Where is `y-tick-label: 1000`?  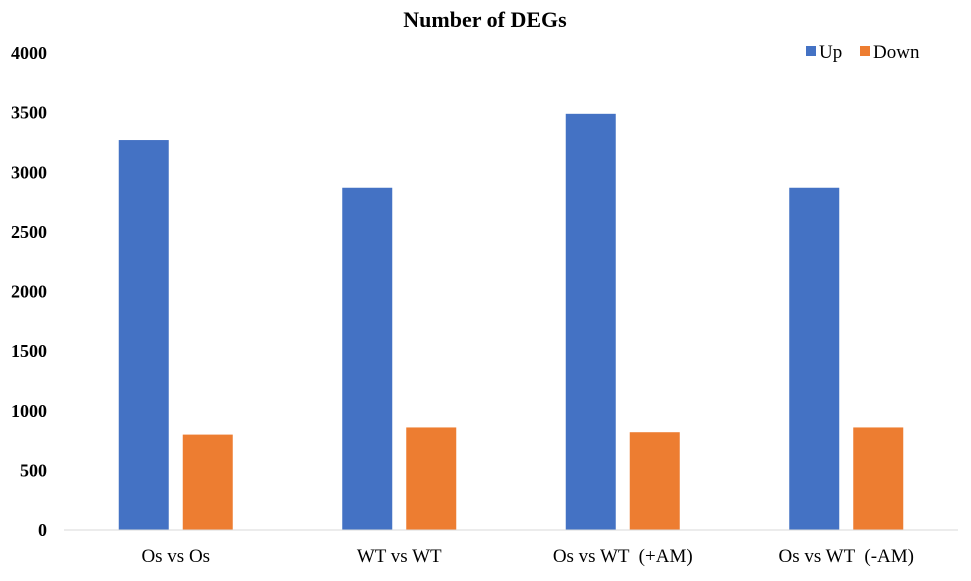 y-tick-label: 1000 is located at coordinates (29, 411).